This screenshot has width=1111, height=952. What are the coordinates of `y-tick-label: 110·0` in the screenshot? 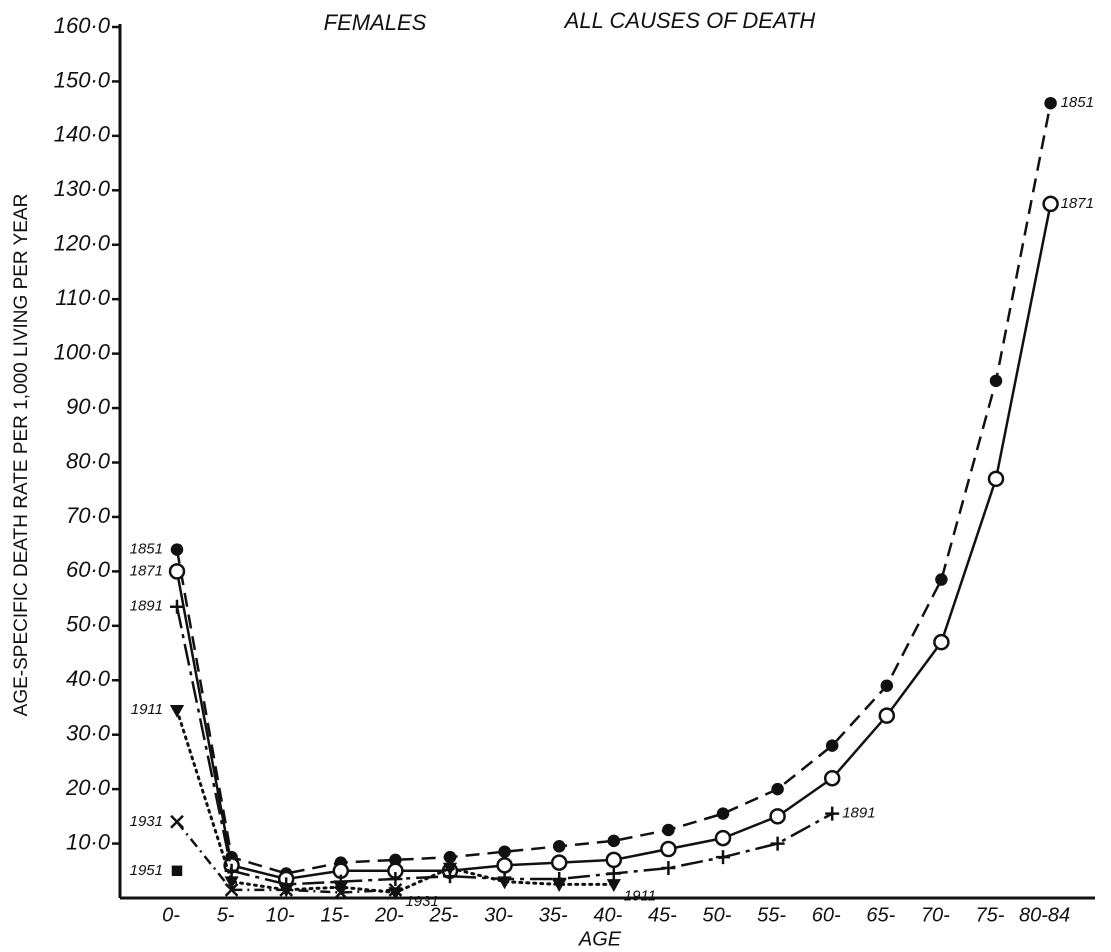 It's located at (82, 297).